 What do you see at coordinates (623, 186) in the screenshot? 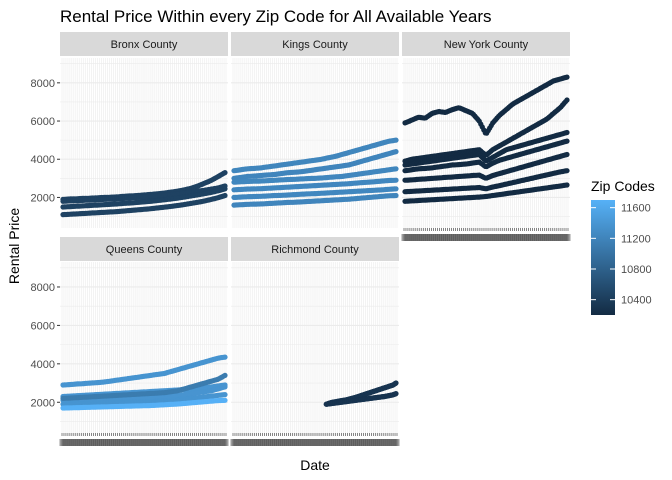
I see `legend-title: Zip Codes` at bounding box center [623, 186].